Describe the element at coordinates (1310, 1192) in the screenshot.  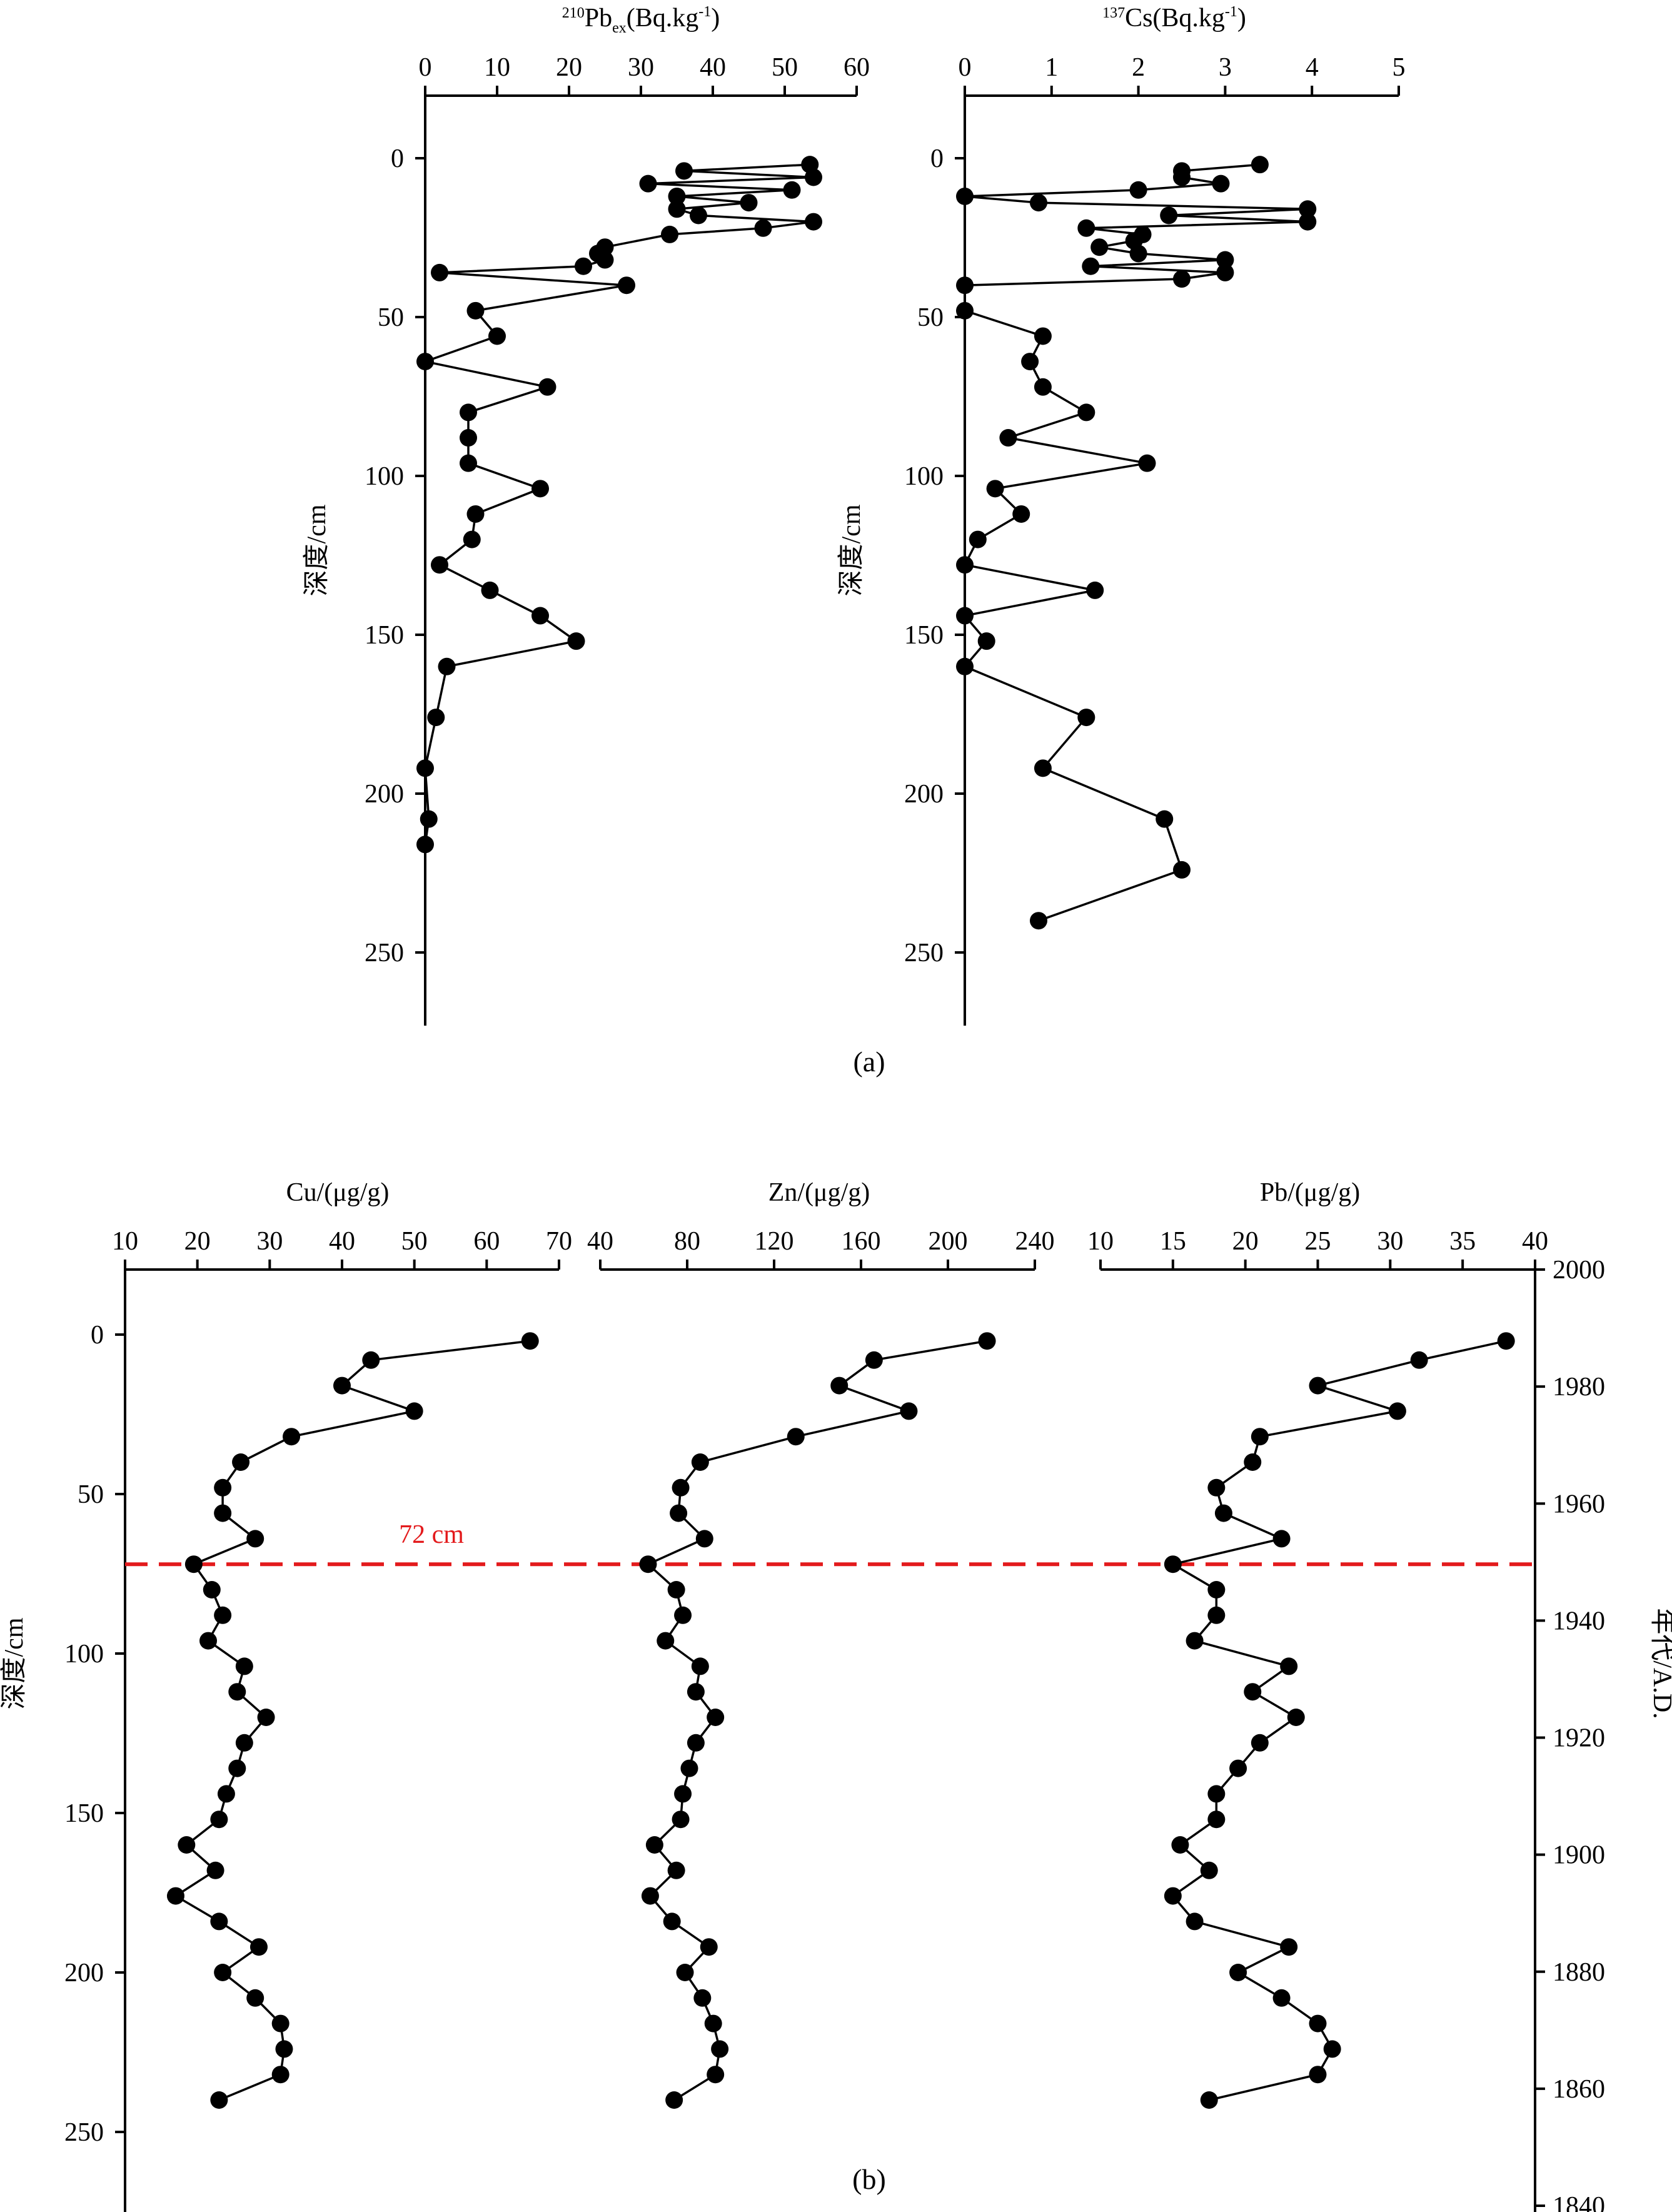
I see `x-axis-title-pb: Pb/(μg/g)` at that location.